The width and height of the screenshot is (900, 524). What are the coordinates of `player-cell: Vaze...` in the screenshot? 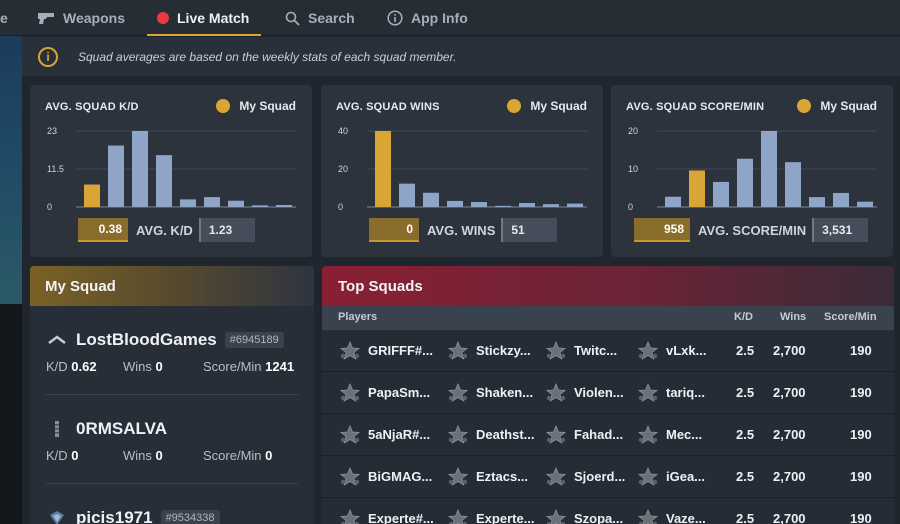 It's located at (671, 511).